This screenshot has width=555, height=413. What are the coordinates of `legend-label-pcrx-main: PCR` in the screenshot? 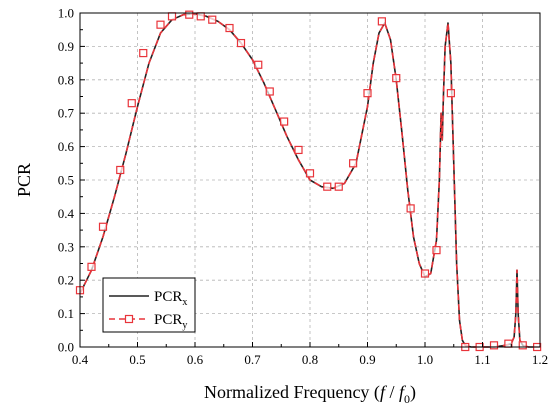 It's located at (168, 297).